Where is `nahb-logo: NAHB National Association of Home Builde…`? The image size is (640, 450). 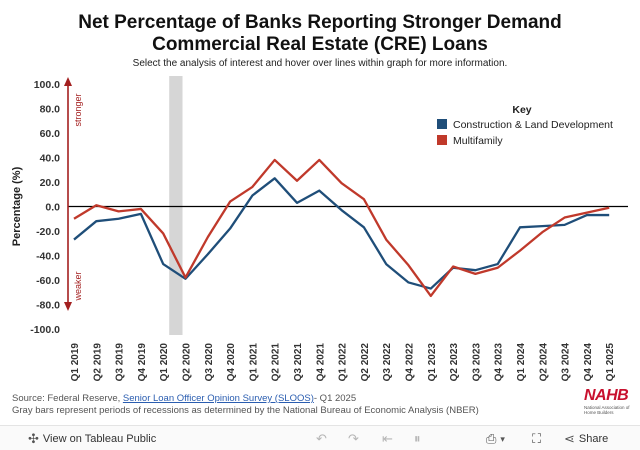 nahb-logo: NAHB National Association of Home Builde… is located at coordinates (609, 401).